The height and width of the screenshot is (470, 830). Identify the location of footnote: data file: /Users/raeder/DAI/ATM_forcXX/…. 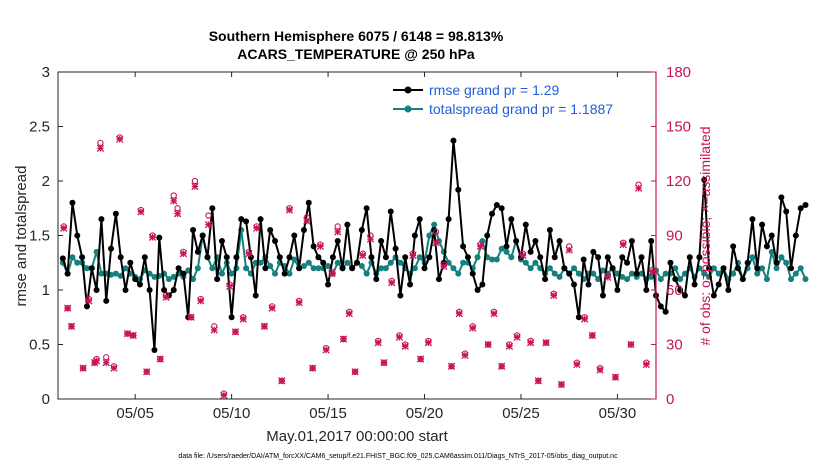
(398, 456).